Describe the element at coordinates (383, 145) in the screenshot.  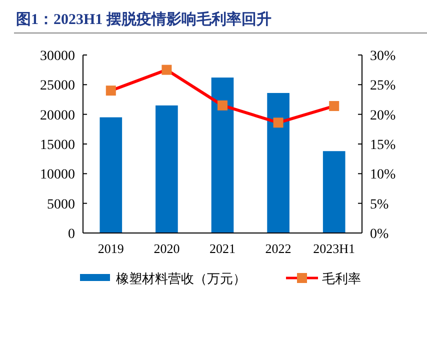
I see `y2-tick-label: 15%` at that location.